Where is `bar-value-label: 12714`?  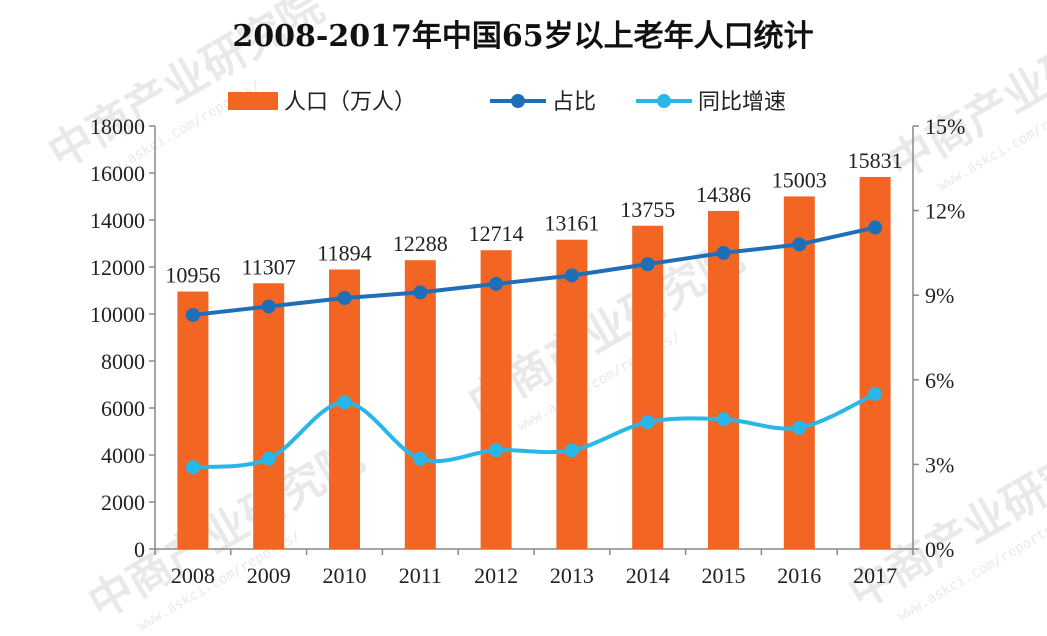 bar-value-label: 12714 is located at coordinates (496, 233).